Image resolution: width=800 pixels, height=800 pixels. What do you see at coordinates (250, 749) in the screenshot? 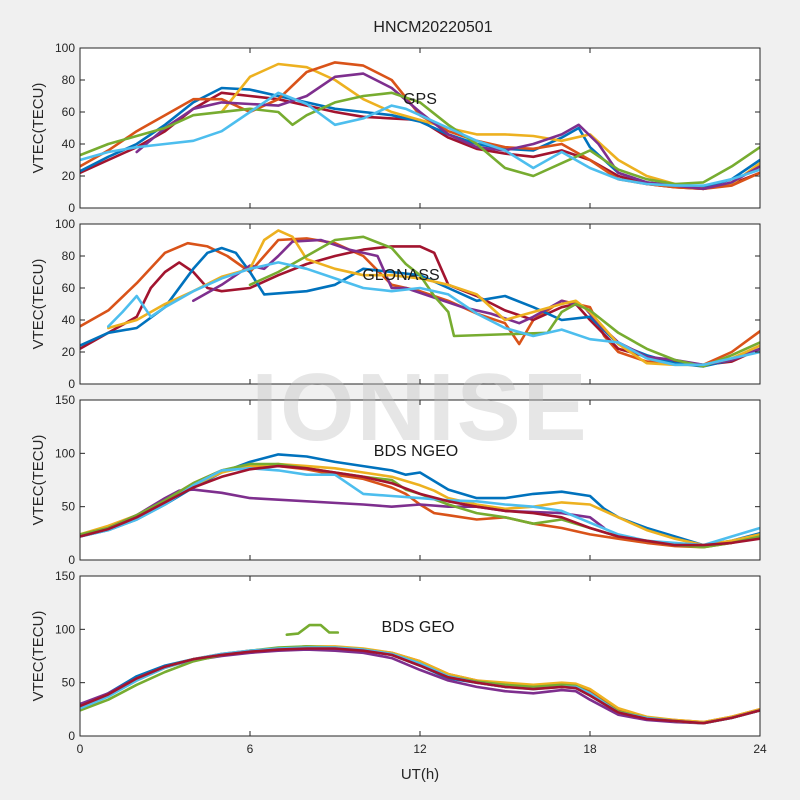
I see `x-tick-label: 6` at bounding box center [250, 749].